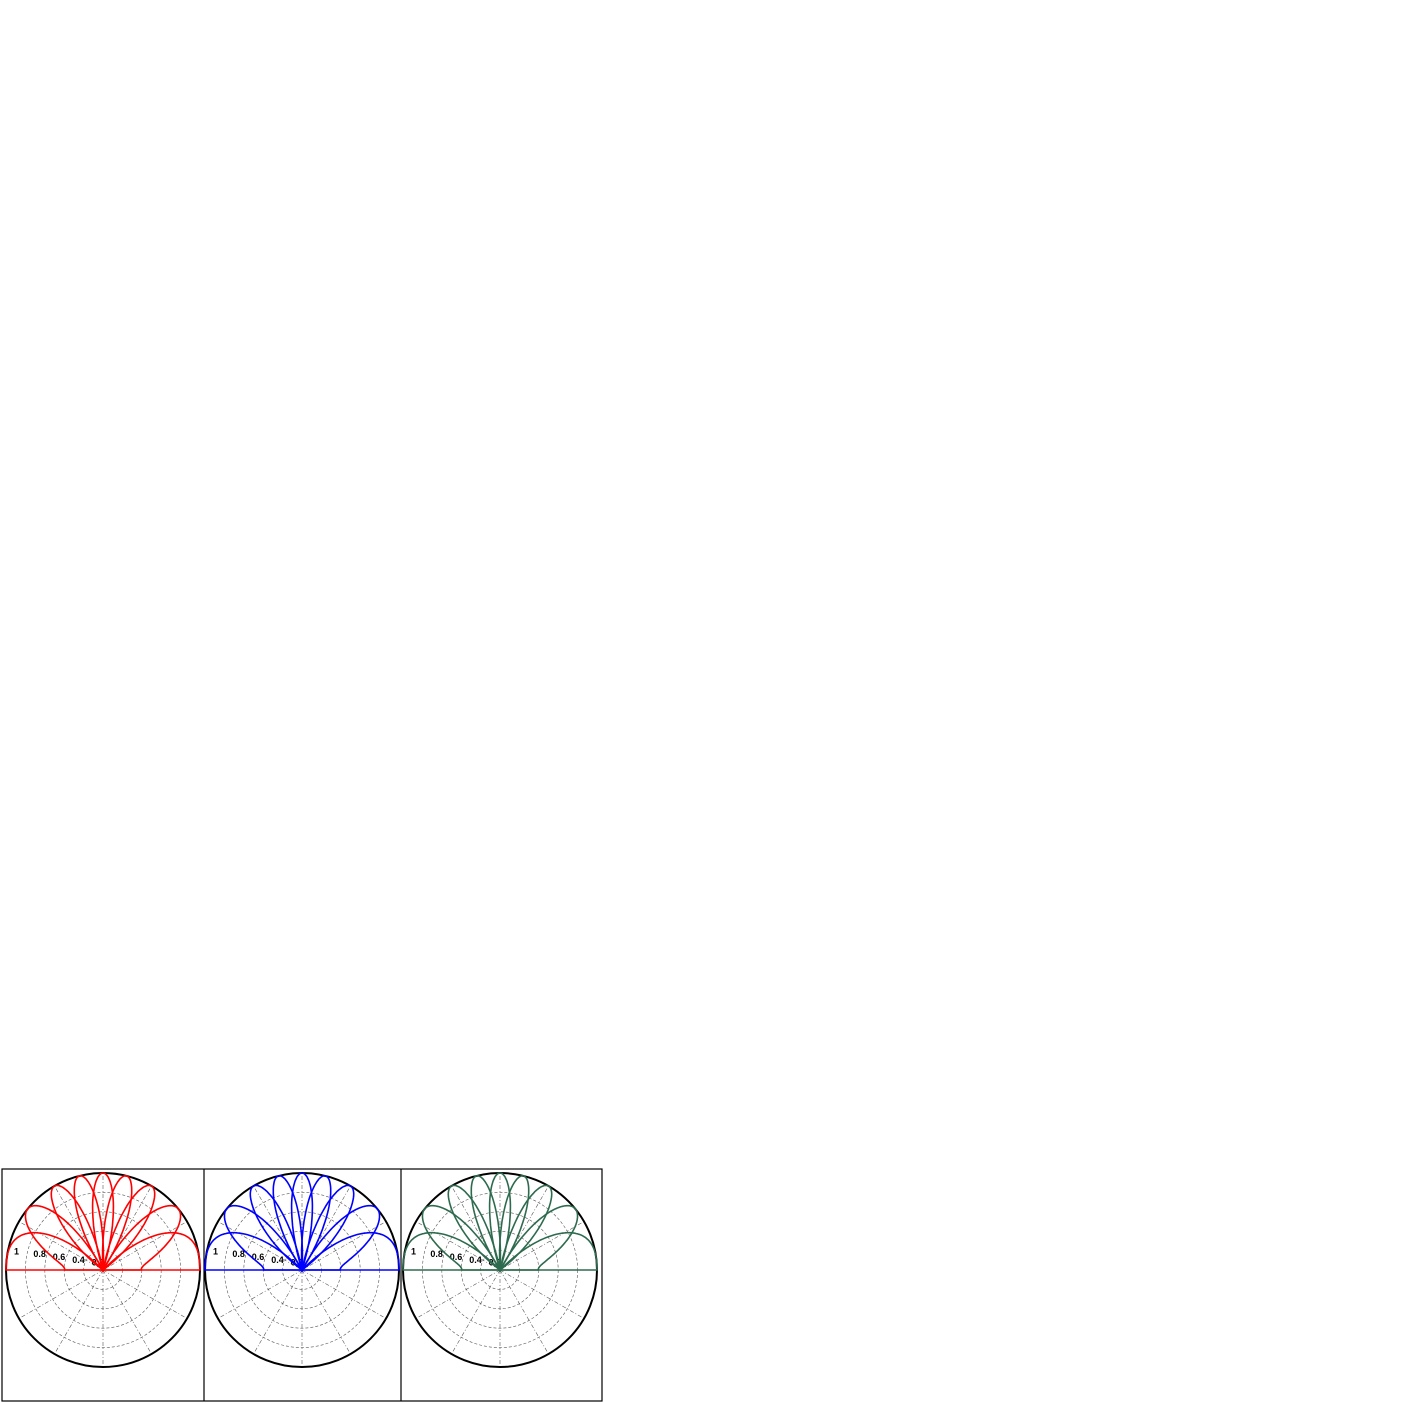 Image resolution: width=1422 pixels, height=1403 pixels. I want to click on frame, so click(302, 1285).